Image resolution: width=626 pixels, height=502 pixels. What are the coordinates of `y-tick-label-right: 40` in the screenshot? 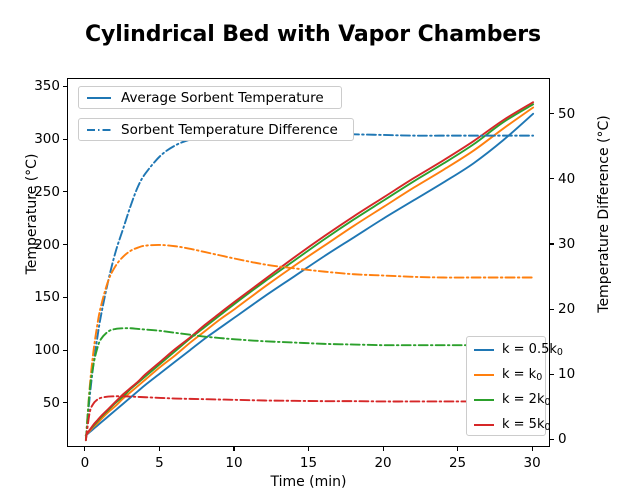 It's located at (567, 178).